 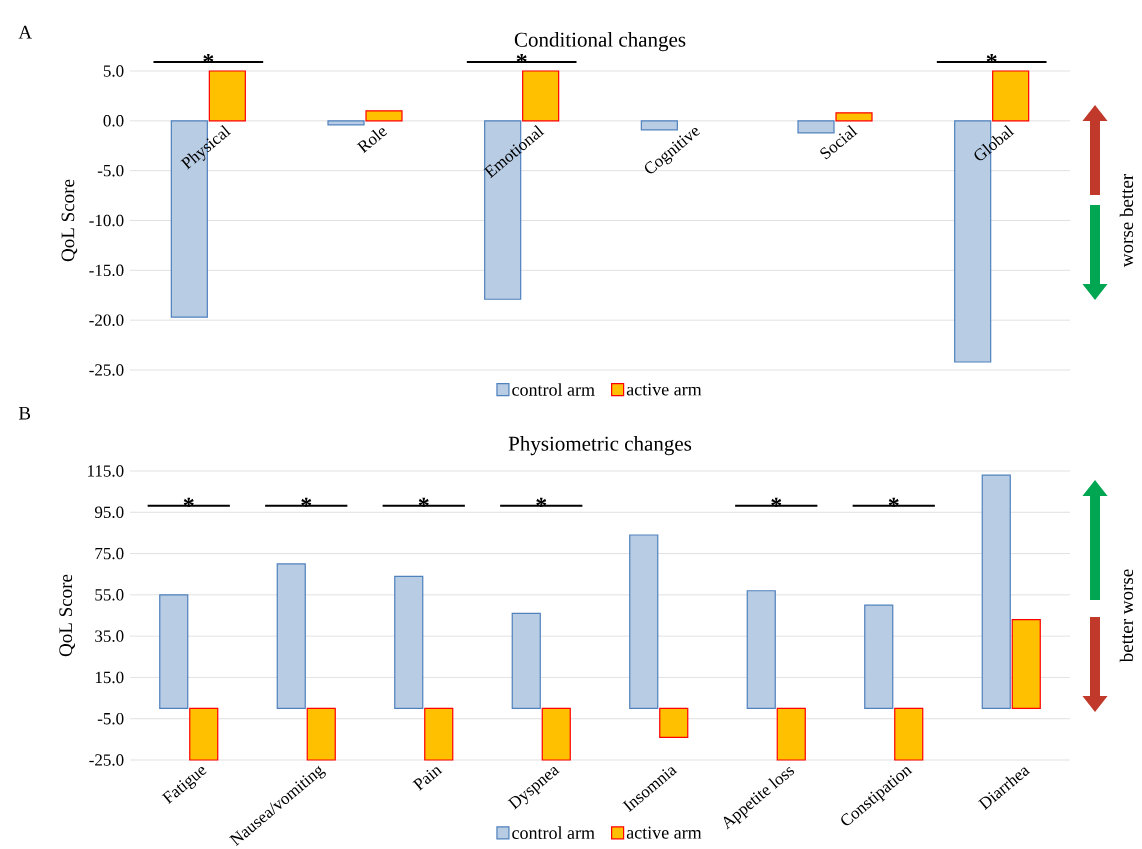 I want to click on y-tick-label: -10.0, so click(x=106, y=220).